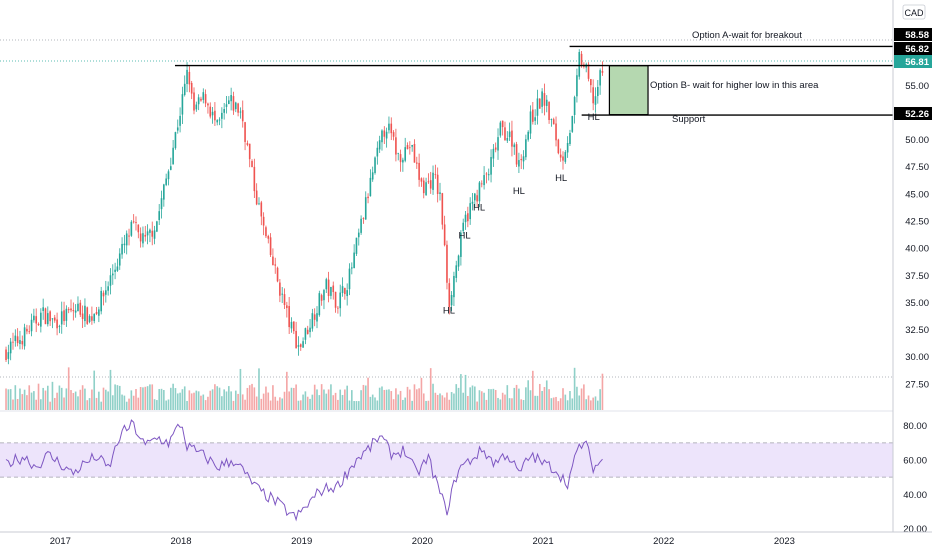 The image size is (932, 555). I want to click on rsi-tick-label: 80.00, so click(915, 426).